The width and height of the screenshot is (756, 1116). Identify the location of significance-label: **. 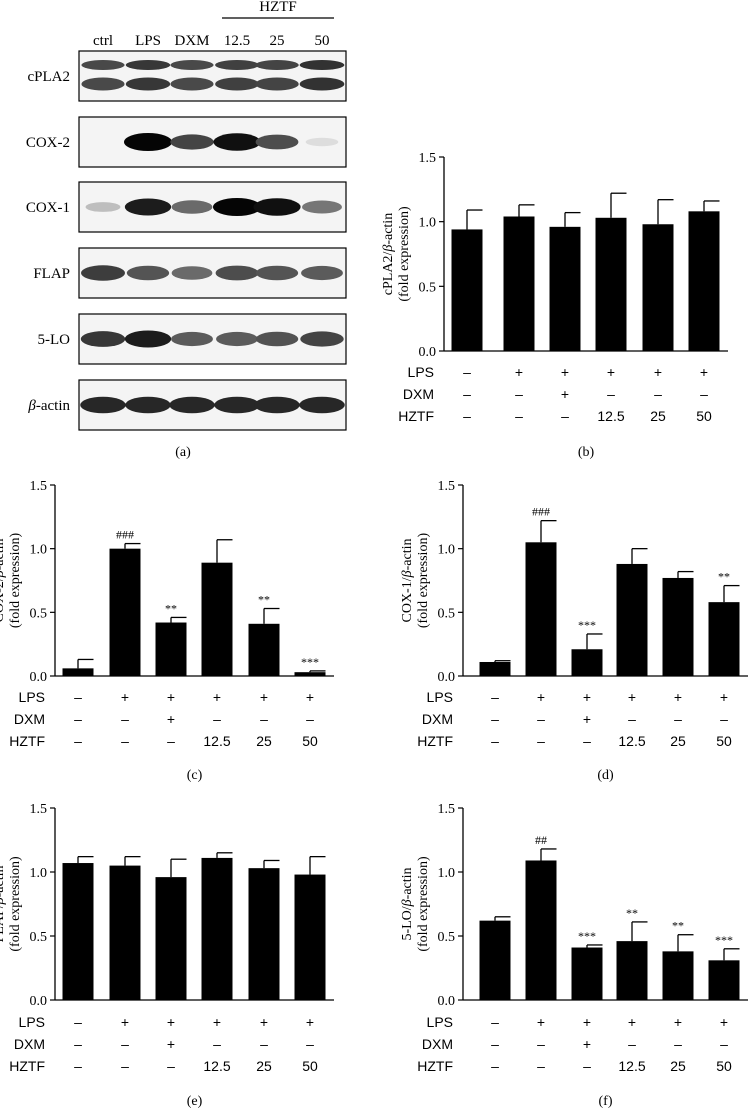
(724, 577).